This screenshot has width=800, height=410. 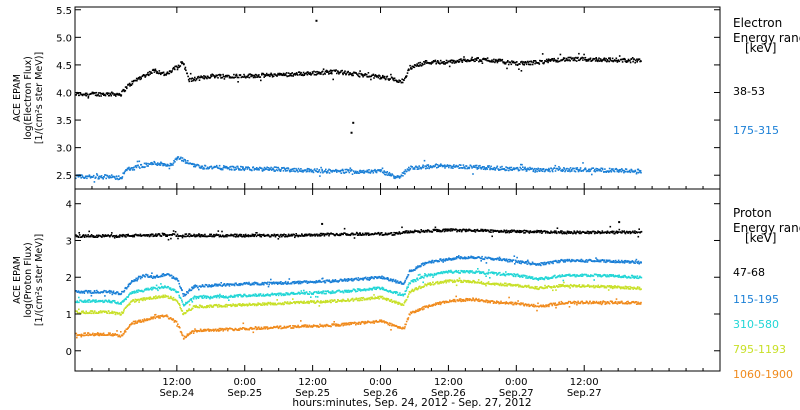 What do you see at coordinates (39, 98) in the screenshot?
I see `electron-ylabel-line-3: [1/(cm²s ster MeV)]` at bounding box center [39, 98].